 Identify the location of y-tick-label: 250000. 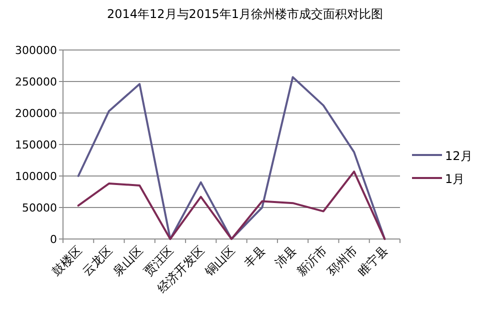
(36, 82).